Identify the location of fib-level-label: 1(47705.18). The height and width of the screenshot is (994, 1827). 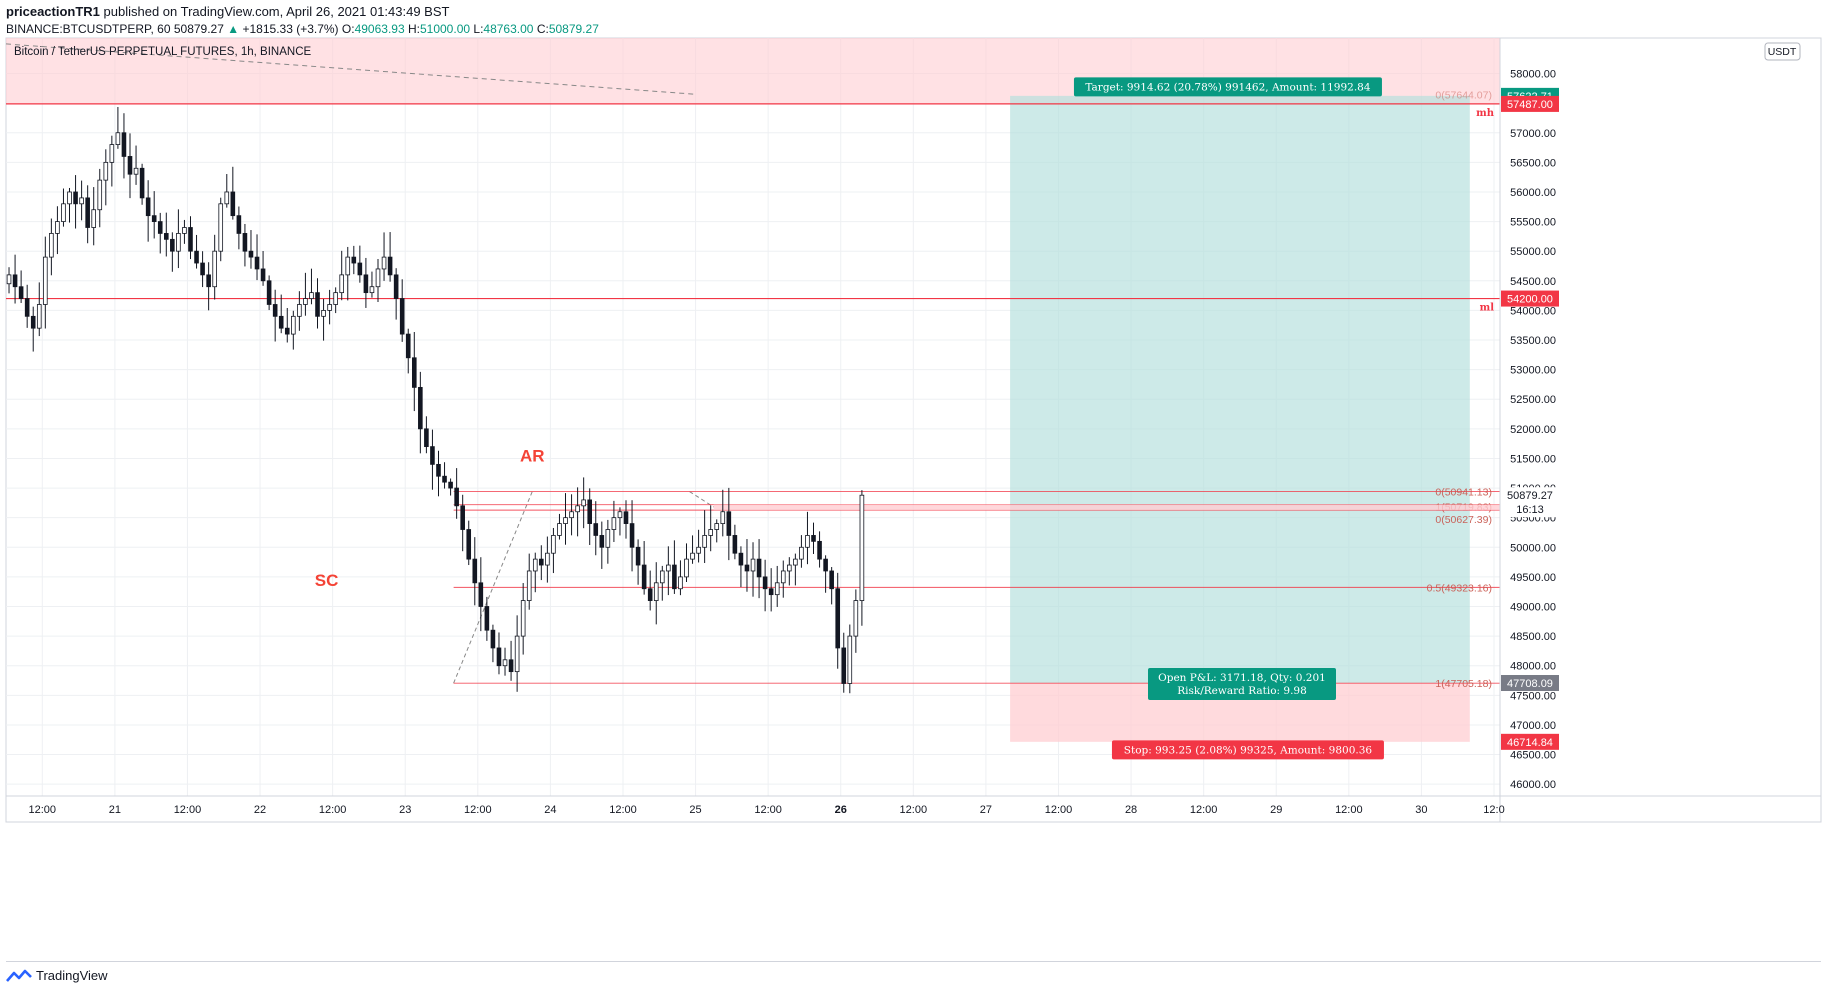
(1463, 684).